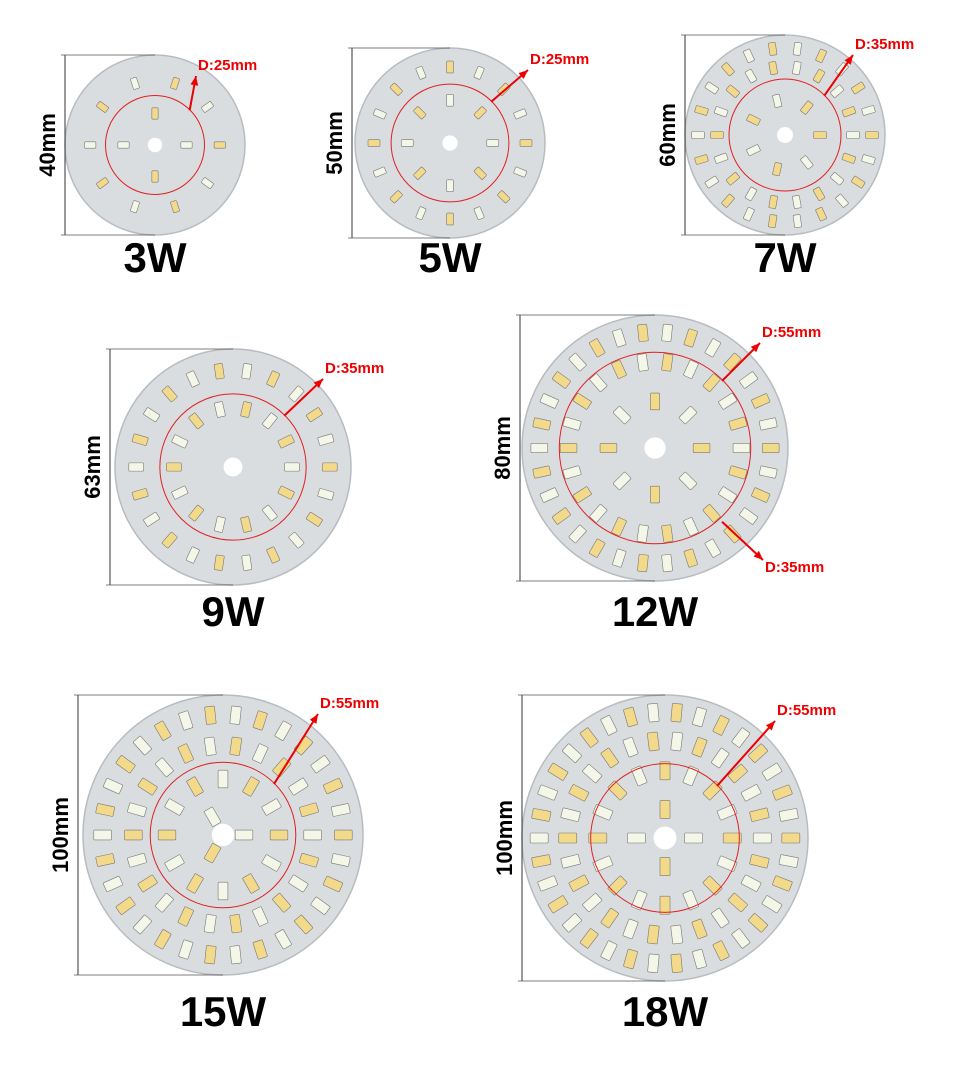 This screenshot has height=1068, width=960. Describe the element at coordinates (785, 257) in the screenshot. I see `power-label: 7W` at that location.